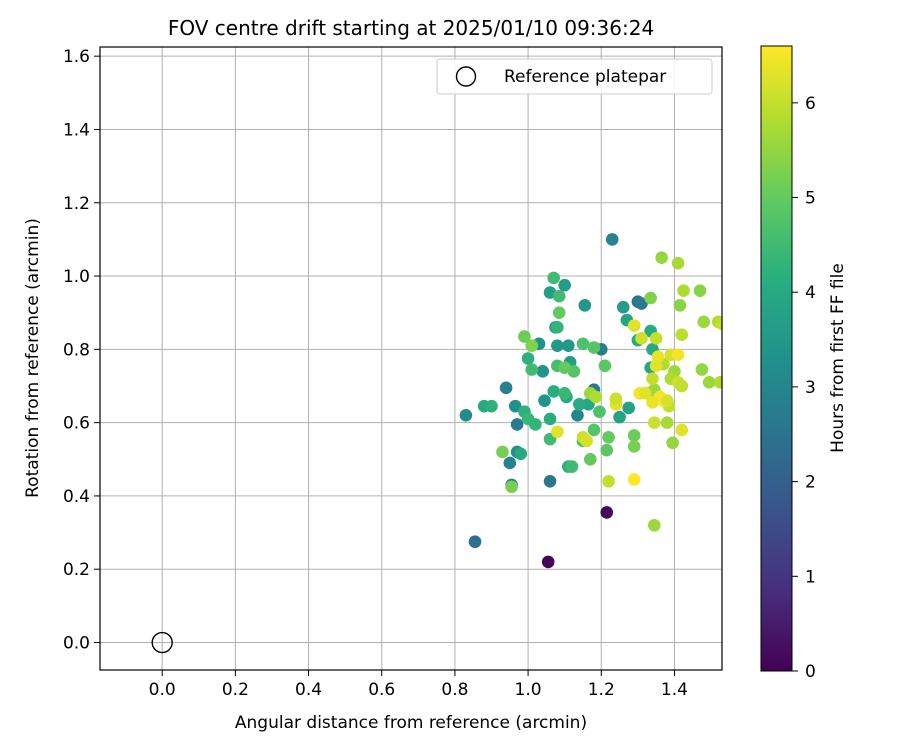 This screenshot has height=750, width=900. I want to click on colorbar-gradient, so click(776, 358).